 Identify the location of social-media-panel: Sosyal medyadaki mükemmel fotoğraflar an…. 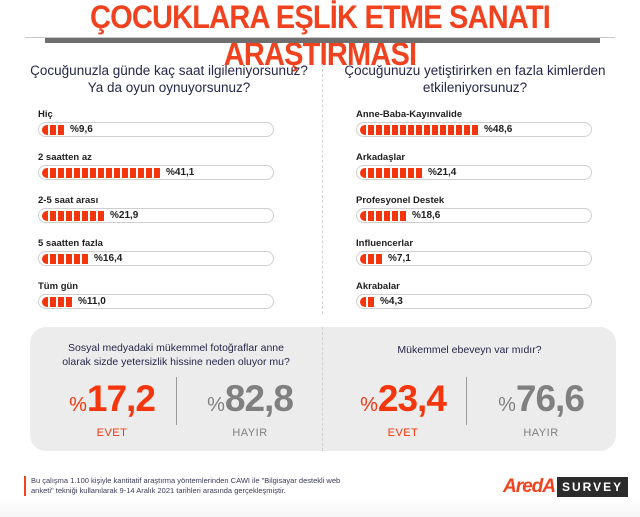
(176, 389).